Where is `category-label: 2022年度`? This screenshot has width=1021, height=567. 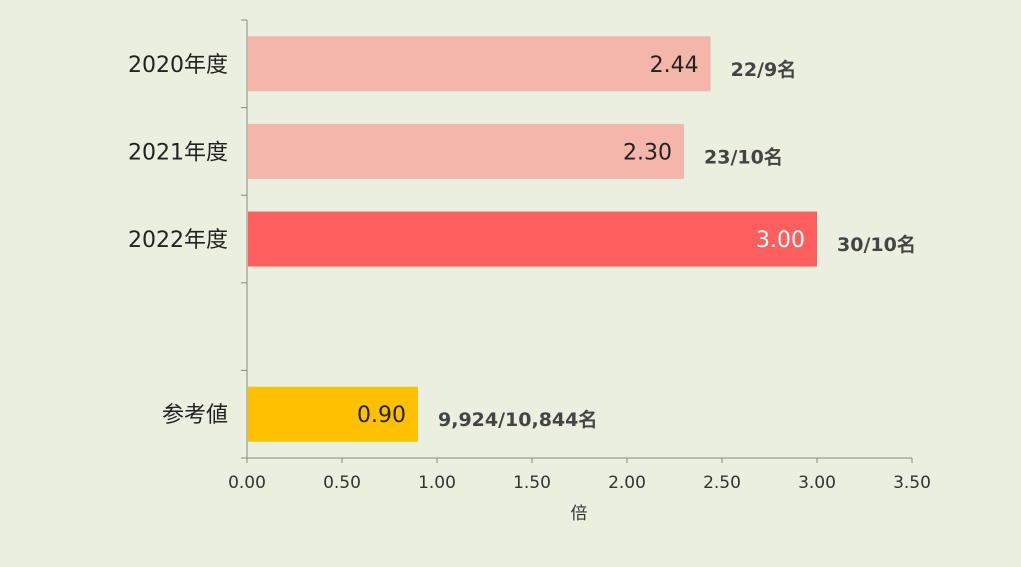 category-label: 2022年度 is located at coordinates (178, 240).